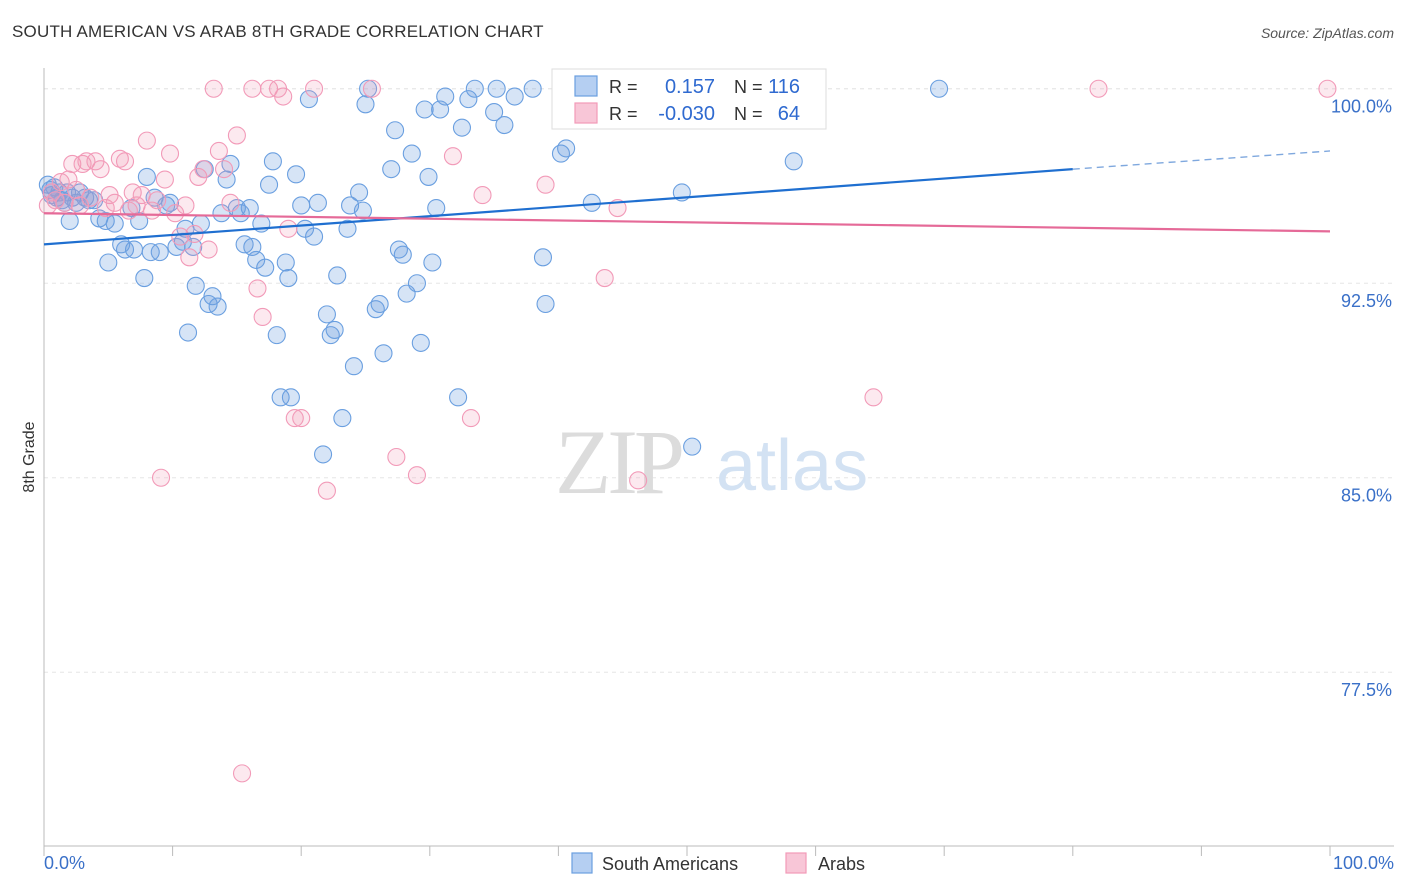 The image size is (1406, 892). I want to click on bottom-legend: South Americans Arabs, so click(718, 863).